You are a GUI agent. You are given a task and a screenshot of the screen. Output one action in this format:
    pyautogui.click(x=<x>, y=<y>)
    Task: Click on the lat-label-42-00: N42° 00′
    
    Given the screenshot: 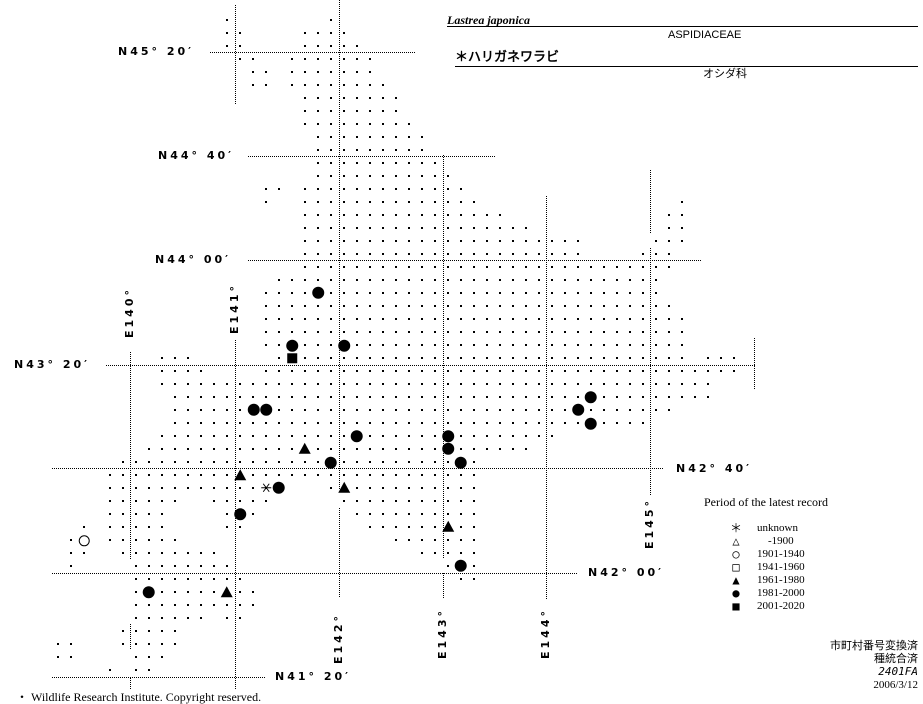 What is the action you would take?
    pyautogui.click(x=626, y=572)
    